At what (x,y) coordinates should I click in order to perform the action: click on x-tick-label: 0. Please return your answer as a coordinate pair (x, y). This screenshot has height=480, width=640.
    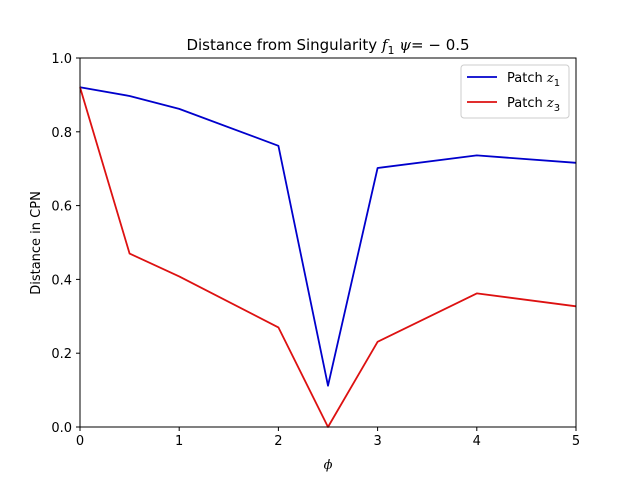
    Looking at the image, I should click on (80, 441).